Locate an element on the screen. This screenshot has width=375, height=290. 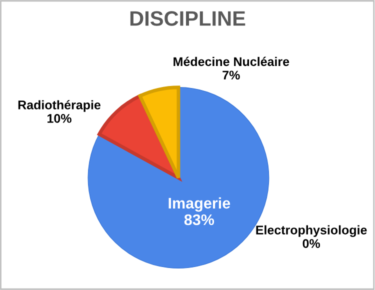
chart-title: DISCIPLINE is located at coordinates (188, 18).